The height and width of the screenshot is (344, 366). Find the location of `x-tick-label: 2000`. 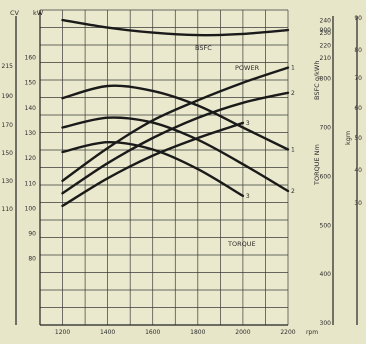

x-tick-label: 2000 is located at coordinates (242, 332).